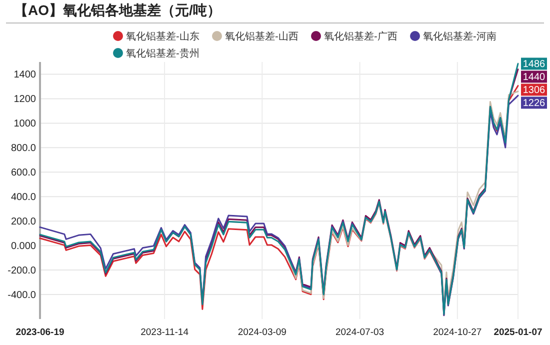  Describe the element at coordinates (163, 54) in the screenshot. I see `legend-label: 氧化铝基差-贵州` at that location.